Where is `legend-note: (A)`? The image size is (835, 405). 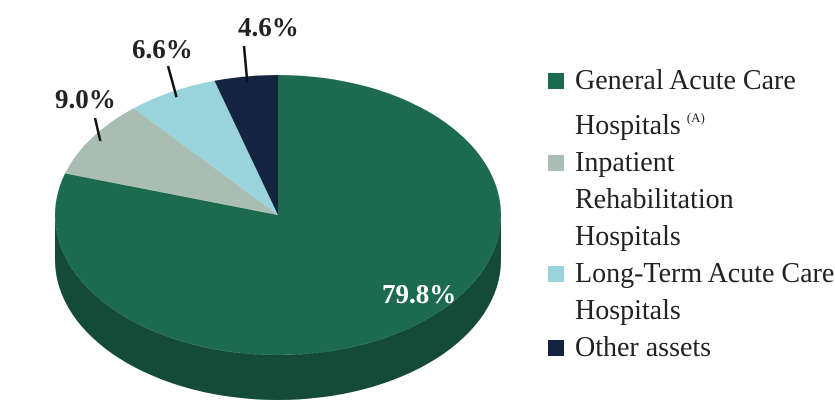
legend-note: (A) is located at coordinates (695, 117).